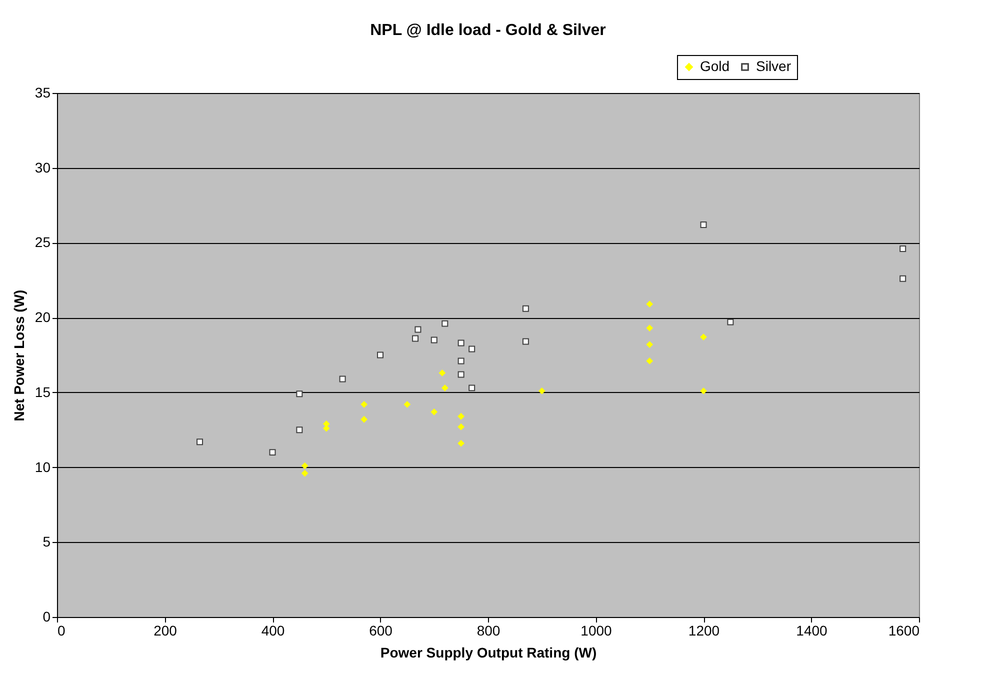 This screenshot has height=698, width=982. Describe the element at coordinates (273, 630) in the screenshot. I see `x-tick-label: 400` at that location.